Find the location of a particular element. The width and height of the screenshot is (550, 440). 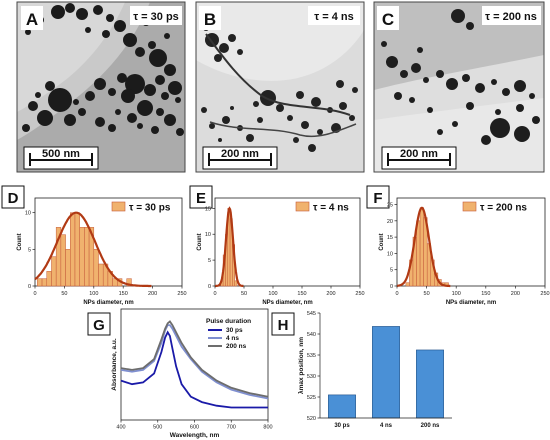

panel-b-letter: B is located at coordinates (210, 19).